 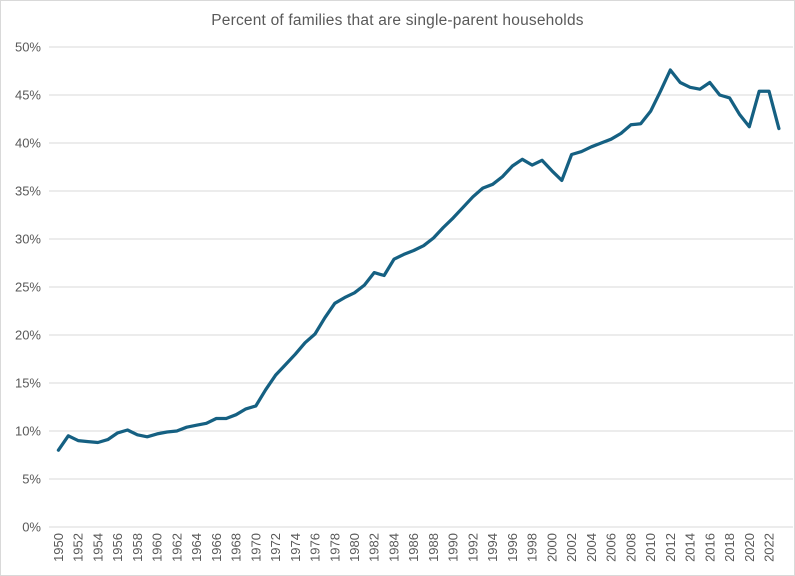 What do you see at coordinates (650, 547) in the screenshot?
I see `x-axis-tick-label: 2010` at bounding box center [650, 547].